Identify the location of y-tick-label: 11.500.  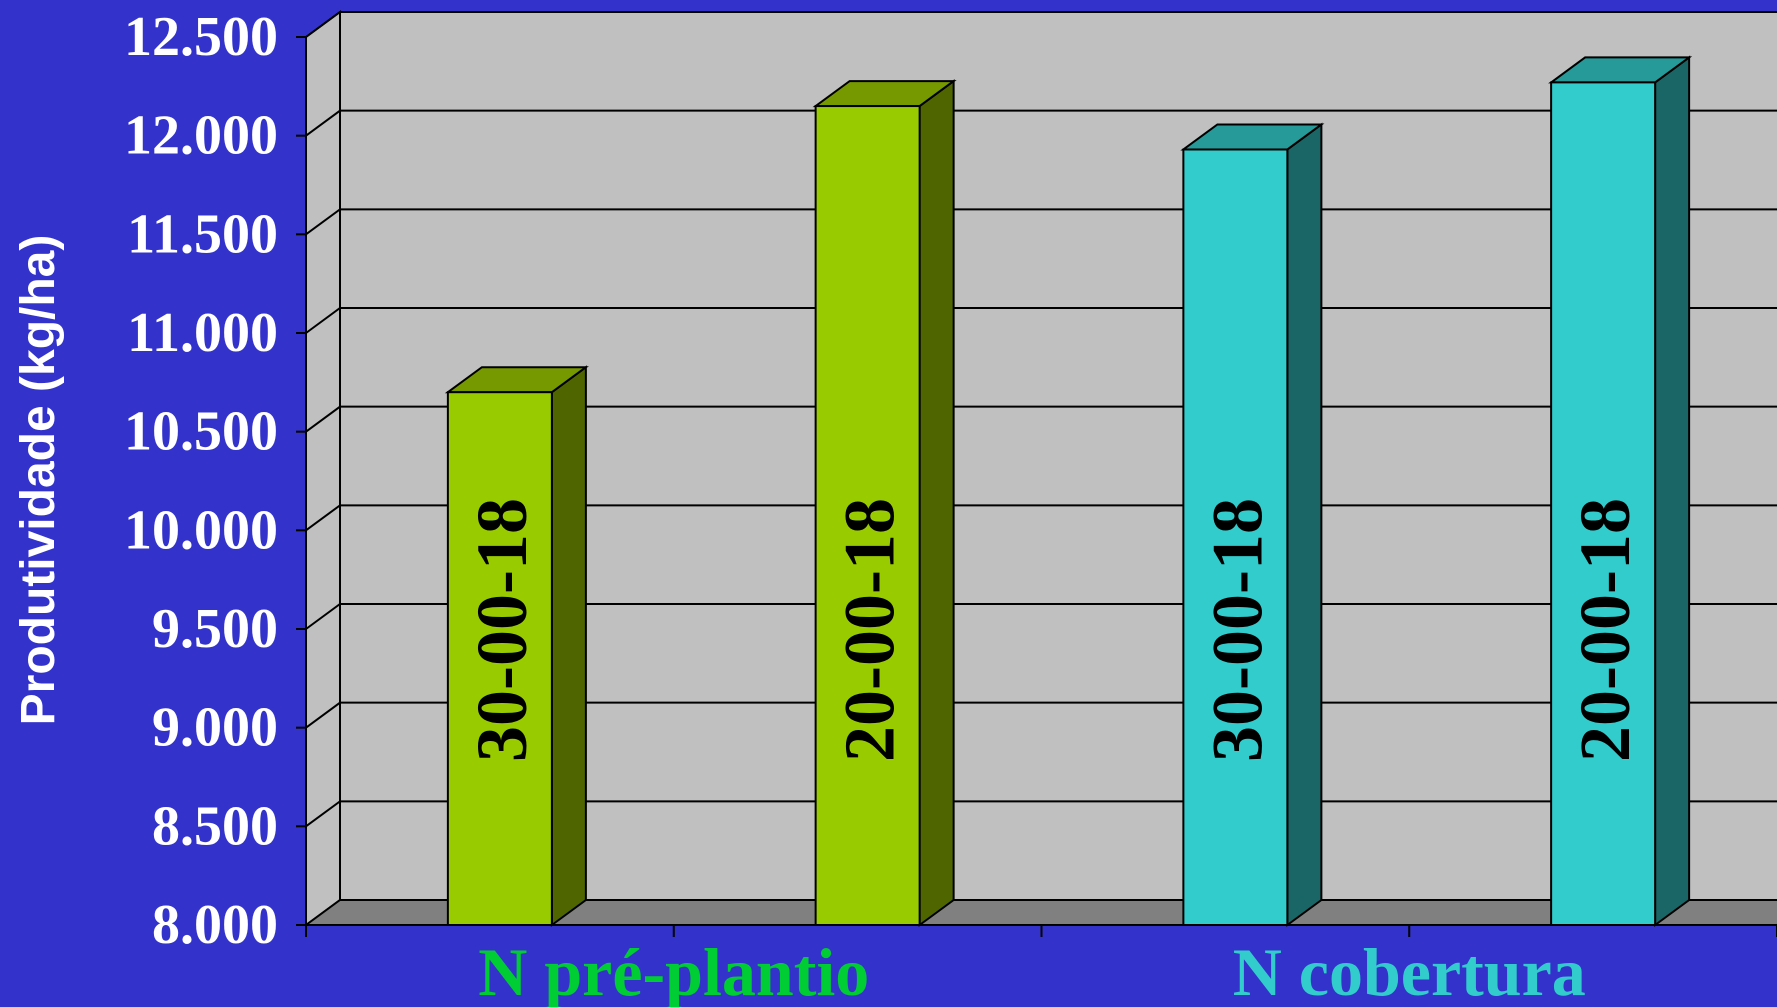
(202, 234).